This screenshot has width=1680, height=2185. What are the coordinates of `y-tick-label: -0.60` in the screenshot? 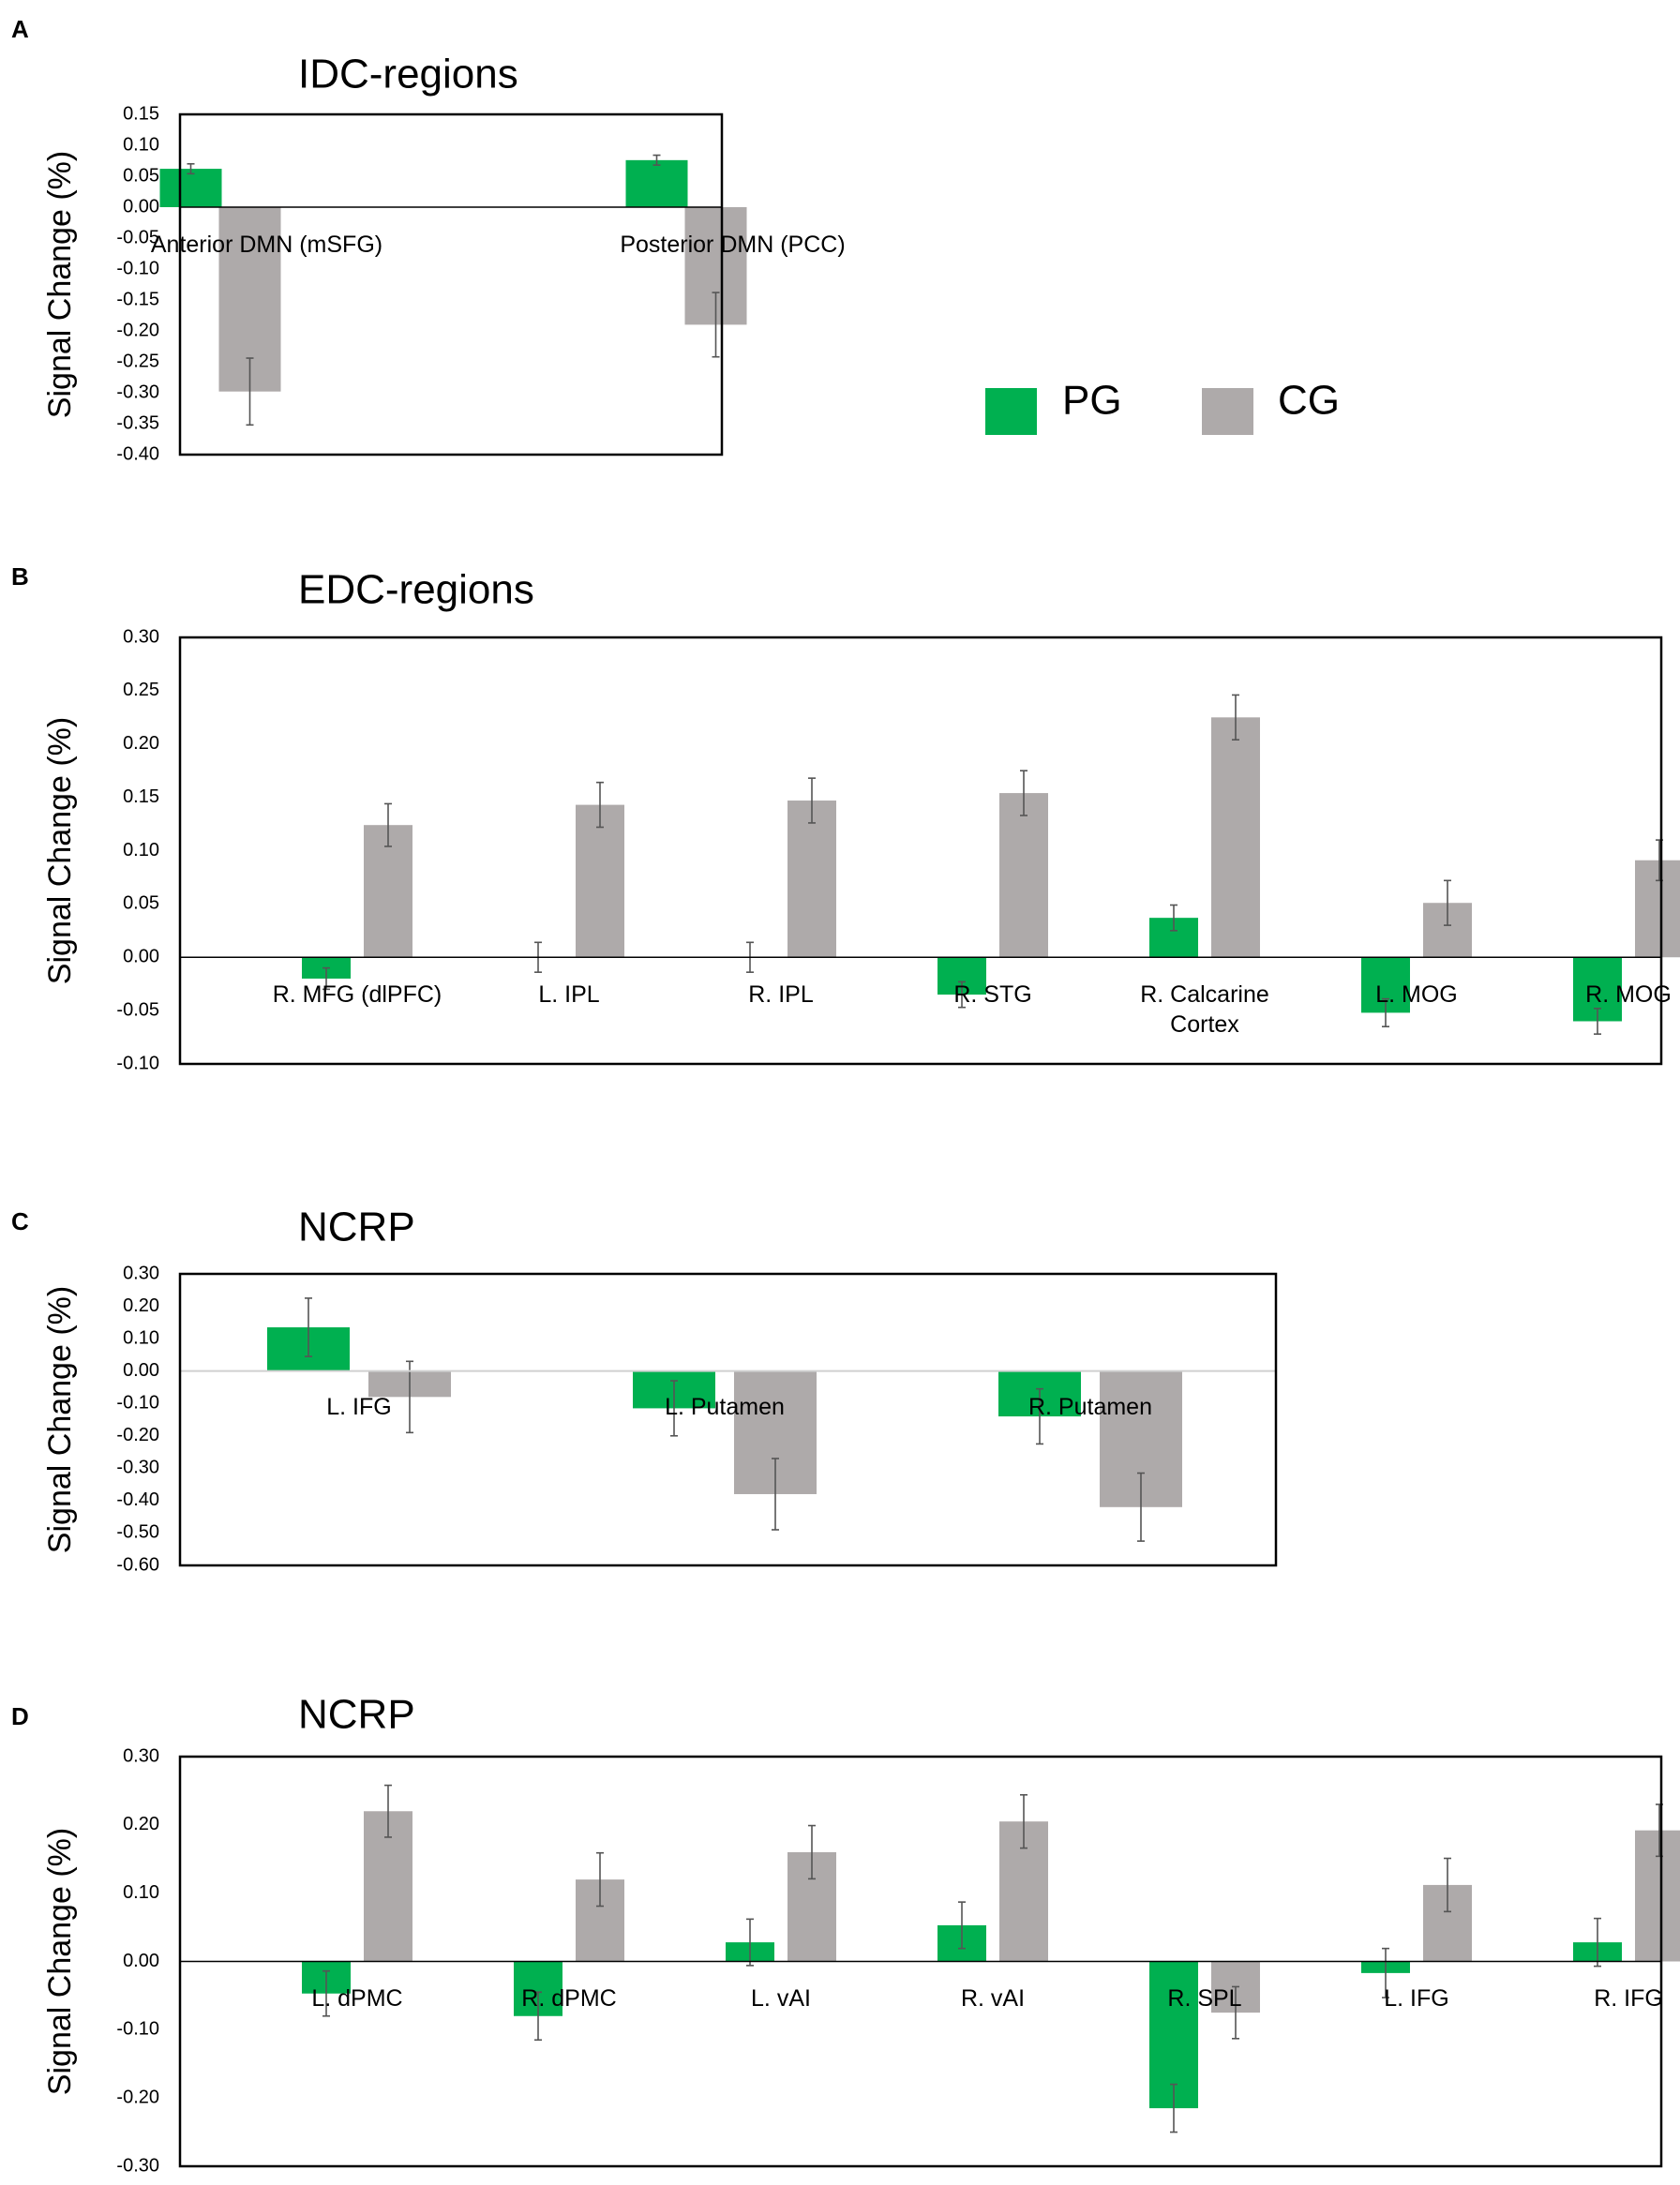 It's located at (137, 1564).